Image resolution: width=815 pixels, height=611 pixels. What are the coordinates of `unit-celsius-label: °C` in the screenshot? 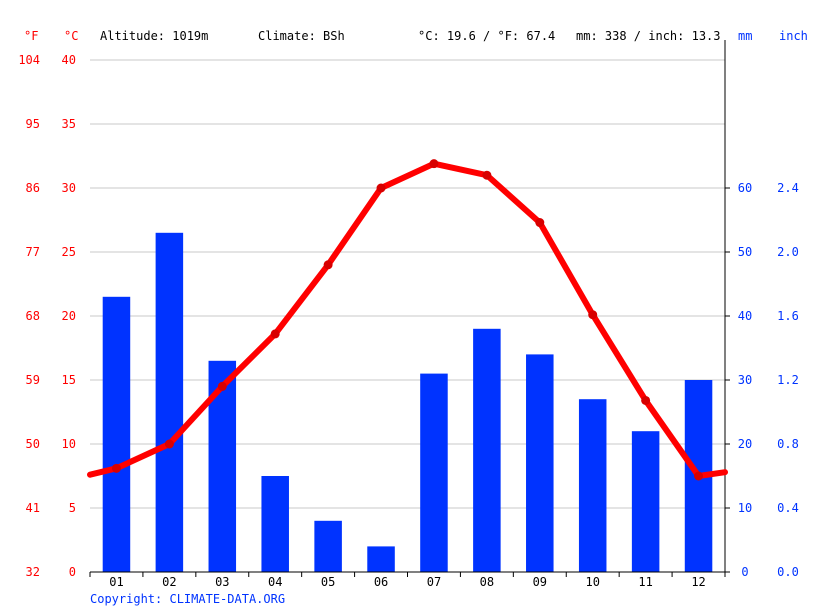 It's located at (71, 36).